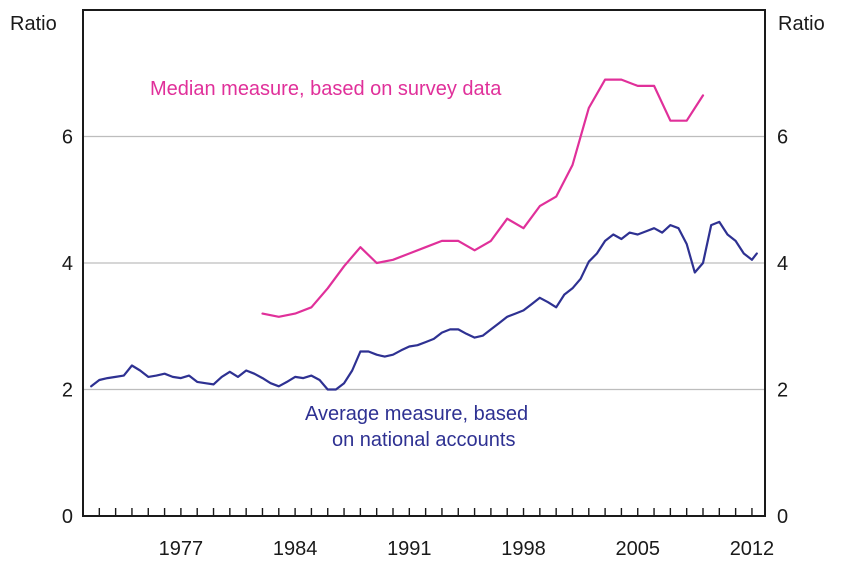 This screenshot has width=850, height=573. Describe the element at coordinates (637, 549) in the screenshot. I see `x-tick-label: 2005` at that location.